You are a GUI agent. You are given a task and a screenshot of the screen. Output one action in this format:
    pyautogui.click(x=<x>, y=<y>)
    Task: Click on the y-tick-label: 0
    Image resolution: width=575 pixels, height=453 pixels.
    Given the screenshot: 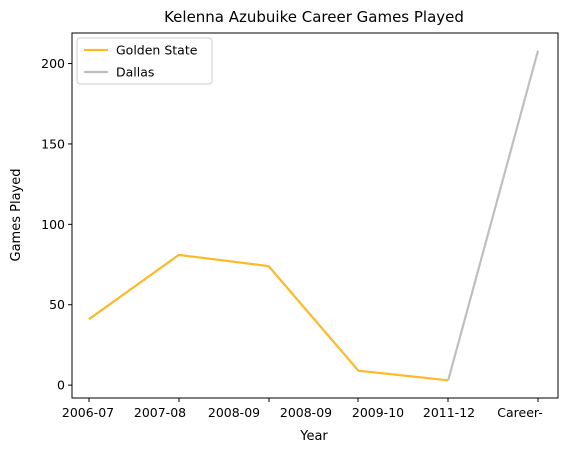 What is the action you would take?
    pyautogui.click(x=61, y=385)
    